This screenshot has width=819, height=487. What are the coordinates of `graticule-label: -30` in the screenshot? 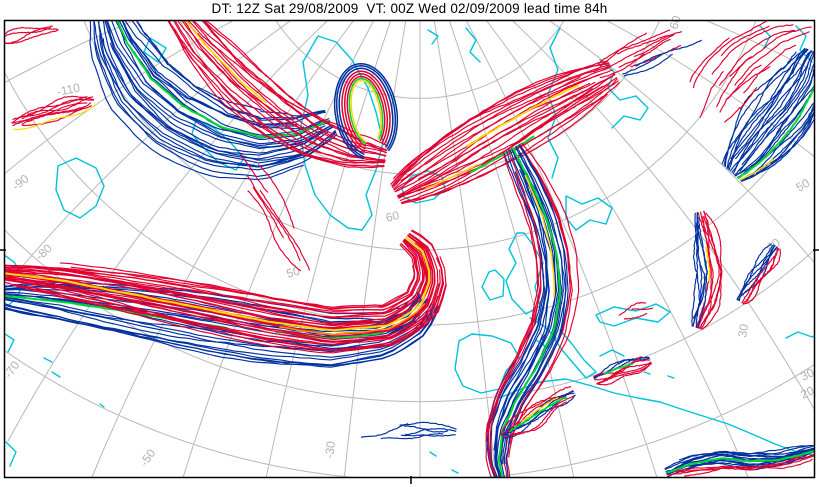 It's located at (330, 449).